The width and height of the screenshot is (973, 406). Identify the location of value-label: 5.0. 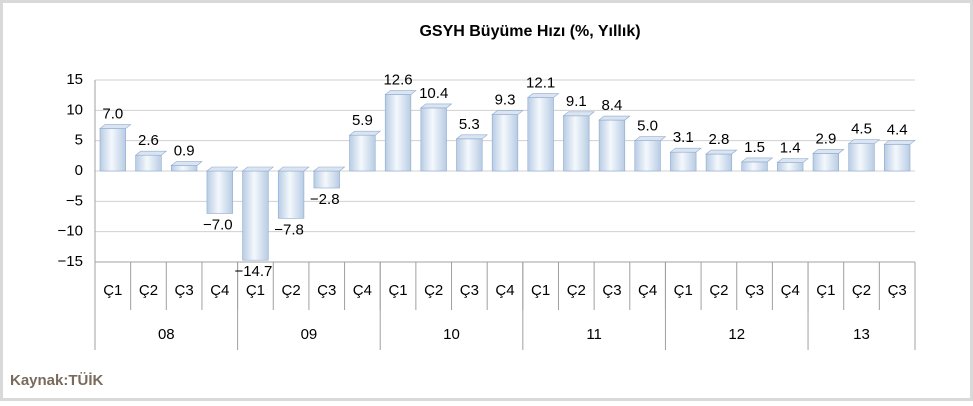
(647, 126).